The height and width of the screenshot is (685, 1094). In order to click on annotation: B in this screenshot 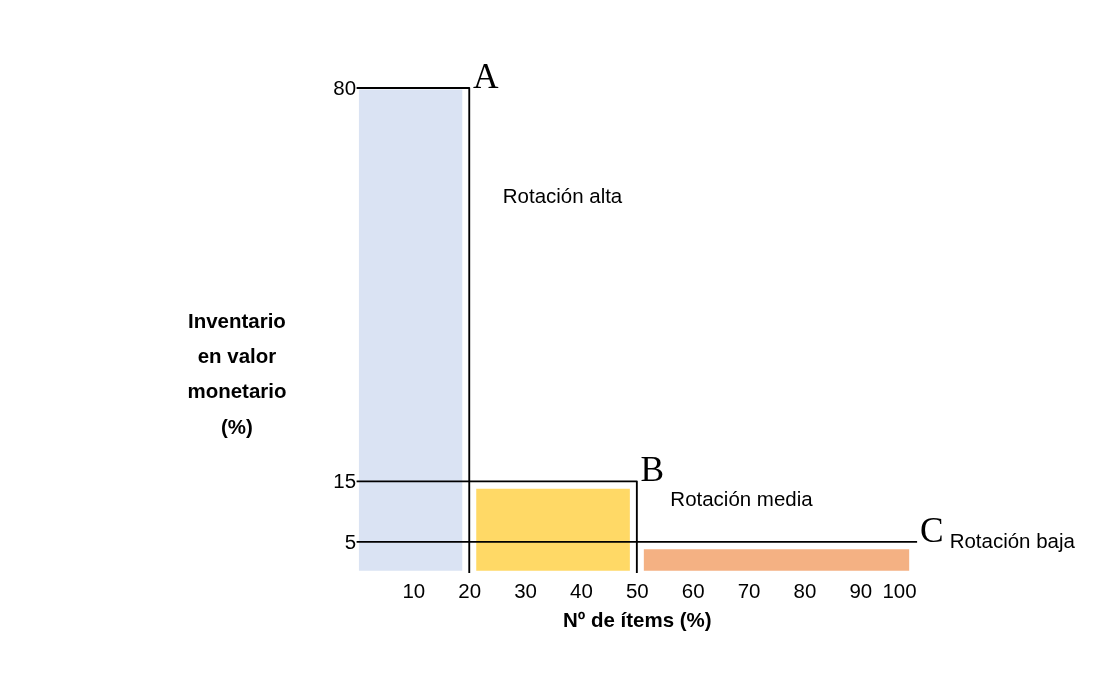, I will do `click(652, 469)`.